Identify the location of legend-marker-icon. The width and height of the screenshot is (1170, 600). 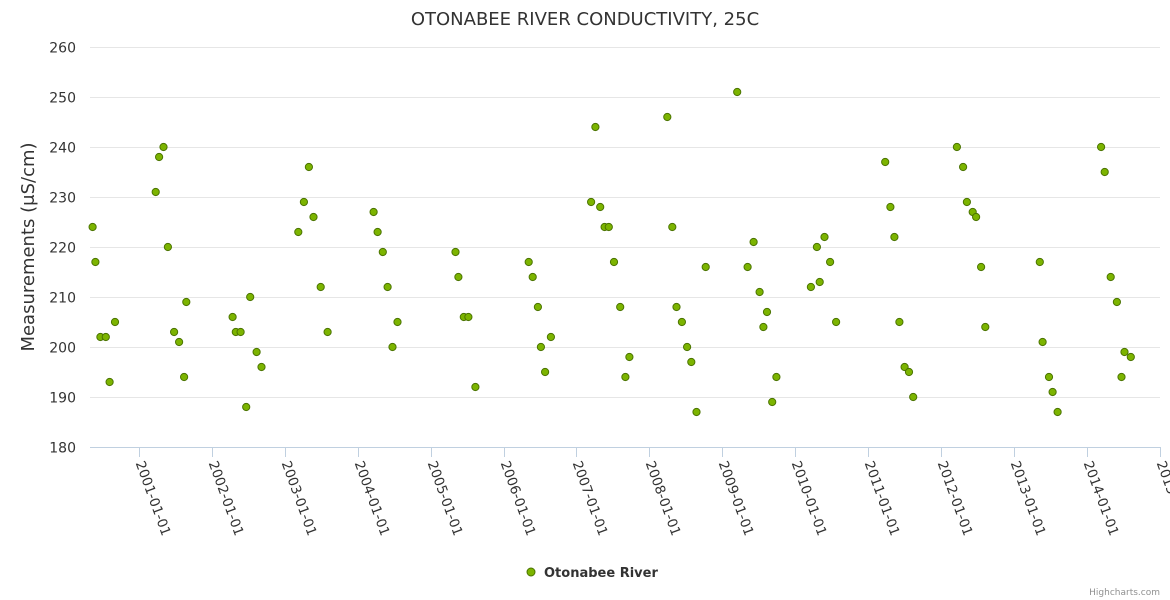
(531, 572).